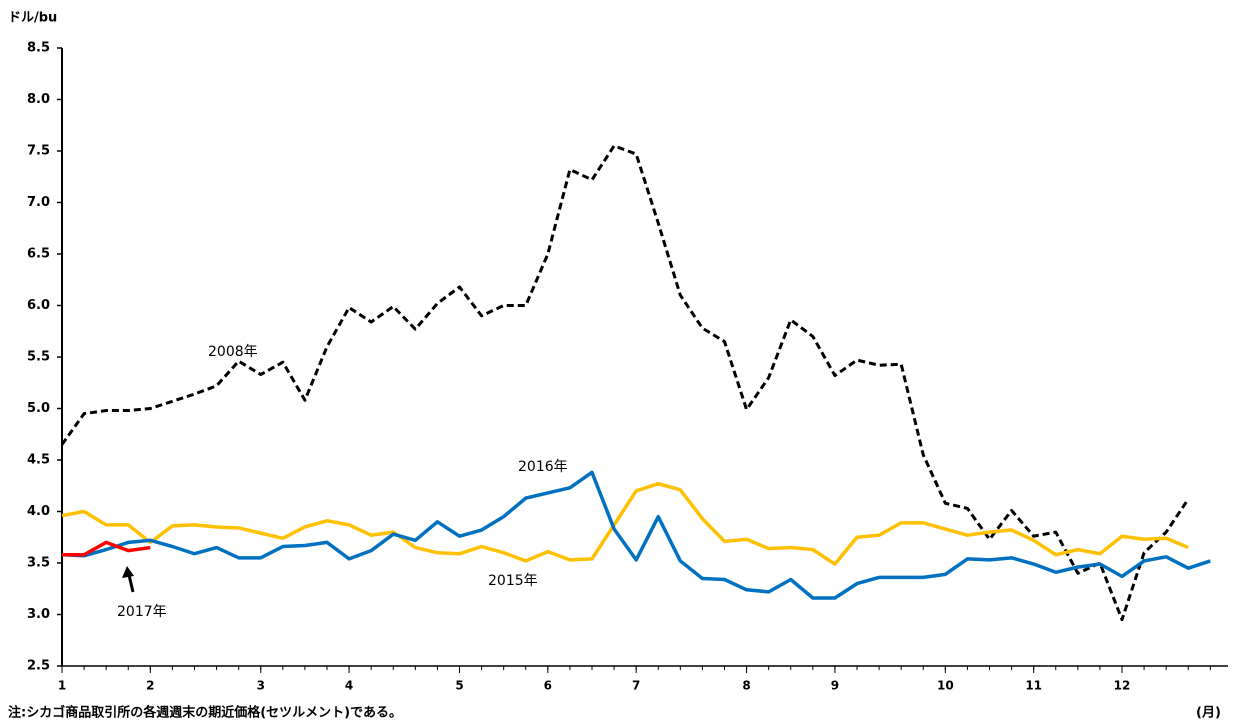  I want to click on y-tick-label: 7.0, so click(38, 202).